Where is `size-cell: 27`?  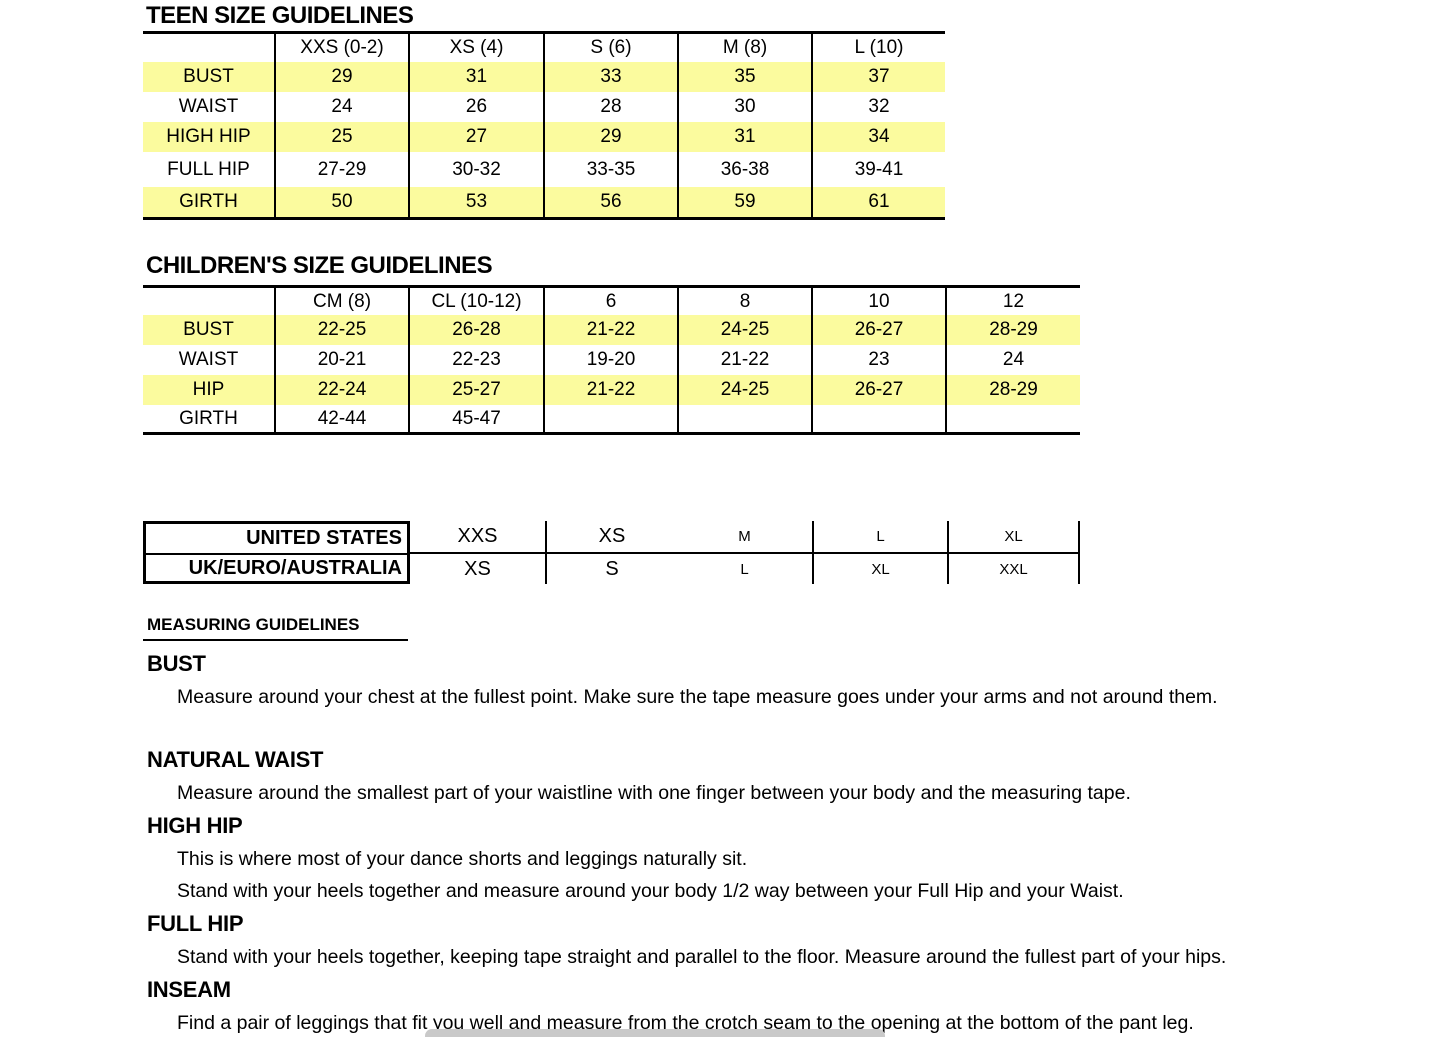
size-cell: 27 is located at coordinates (475, 137).